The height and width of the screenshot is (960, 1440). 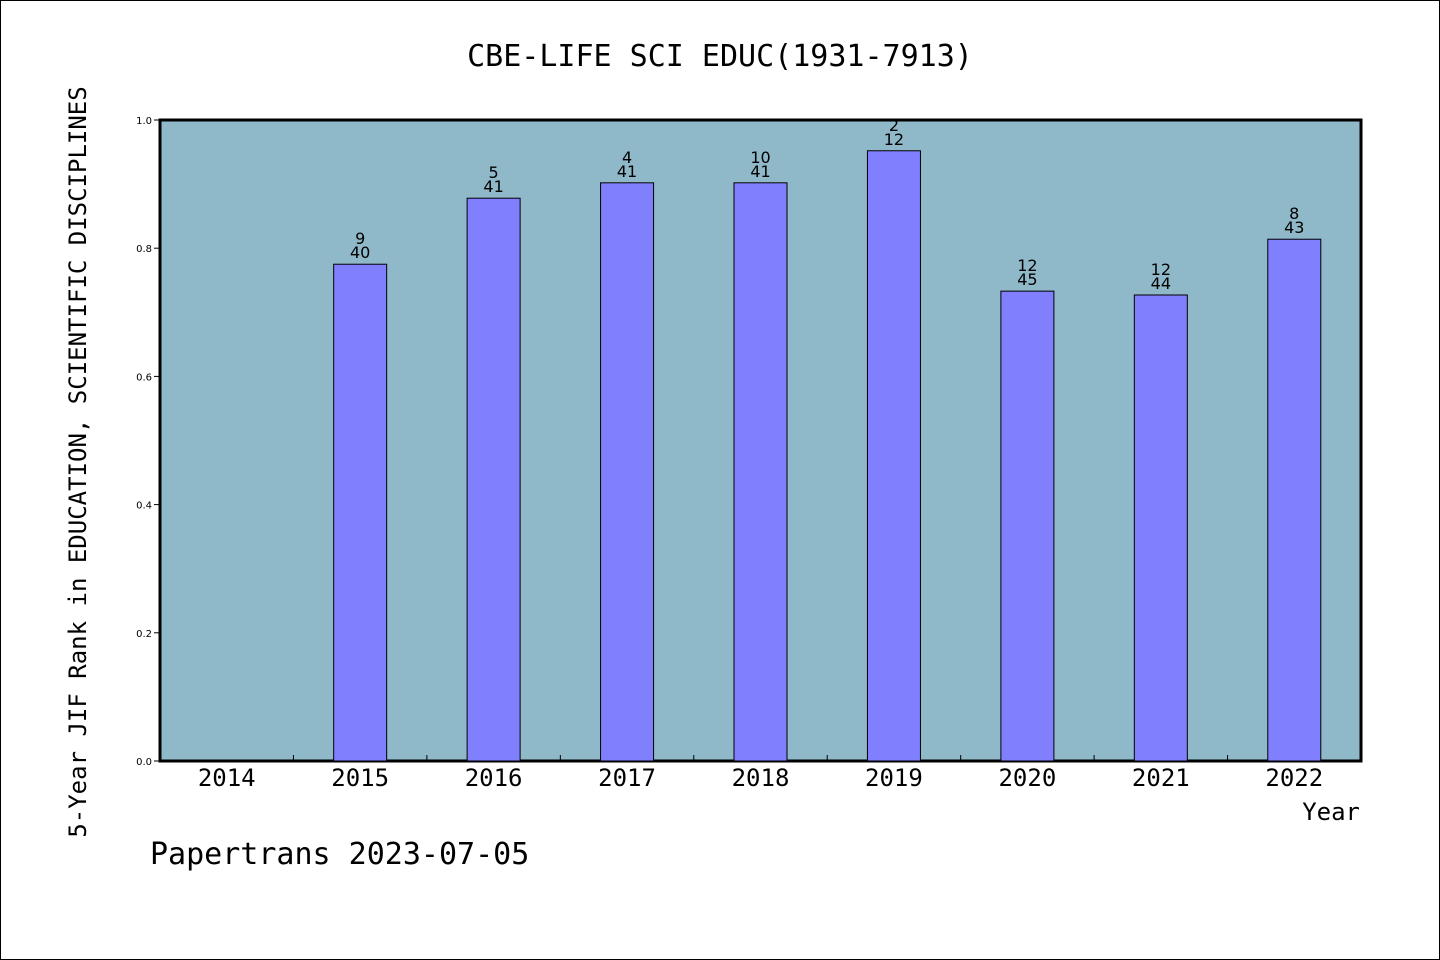 I want to click on y-axis: 0.0 0.2 0.4 0.6 0.8 1.0, so click(x=148, y=442).